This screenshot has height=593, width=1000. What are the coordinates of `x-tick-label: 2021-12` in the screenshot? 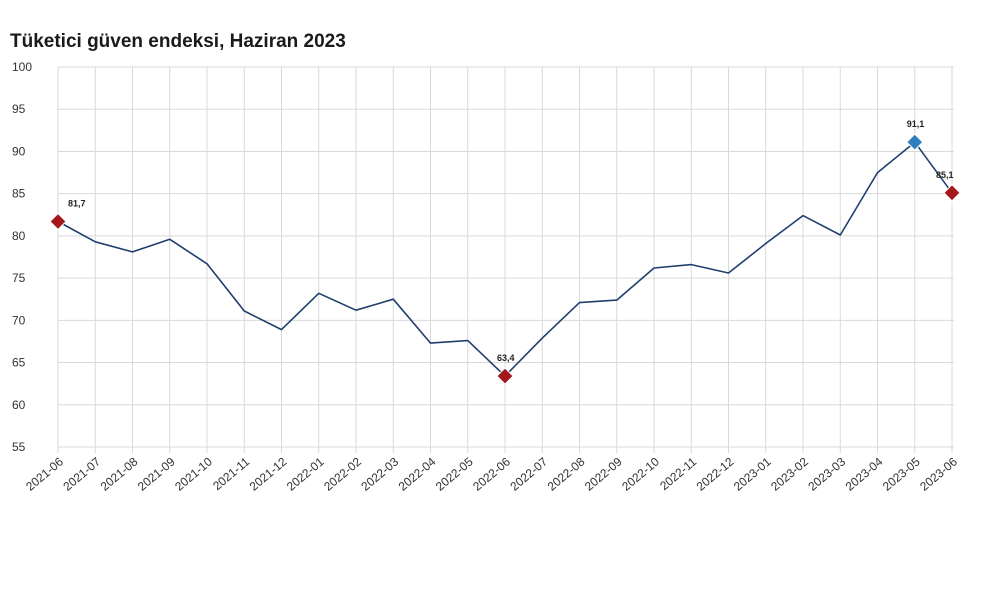 It's located at (268, 473).